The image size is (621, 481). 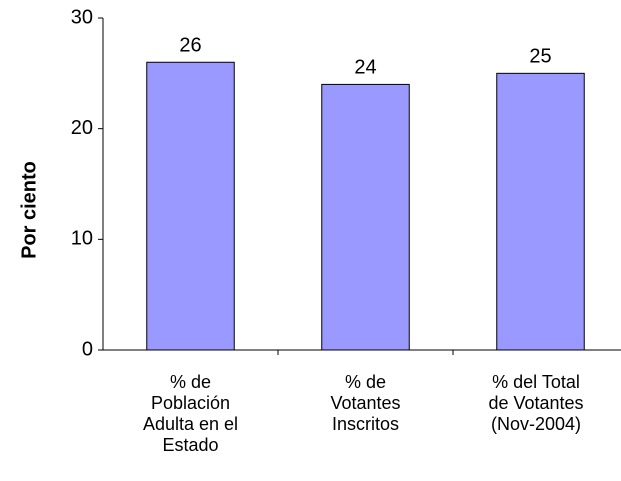 What do you see at coordinates (190, 413) in the screenshot?
I see `x-tick-label: % de Población Adulta en el Estado` at bounding box center [190, 413].